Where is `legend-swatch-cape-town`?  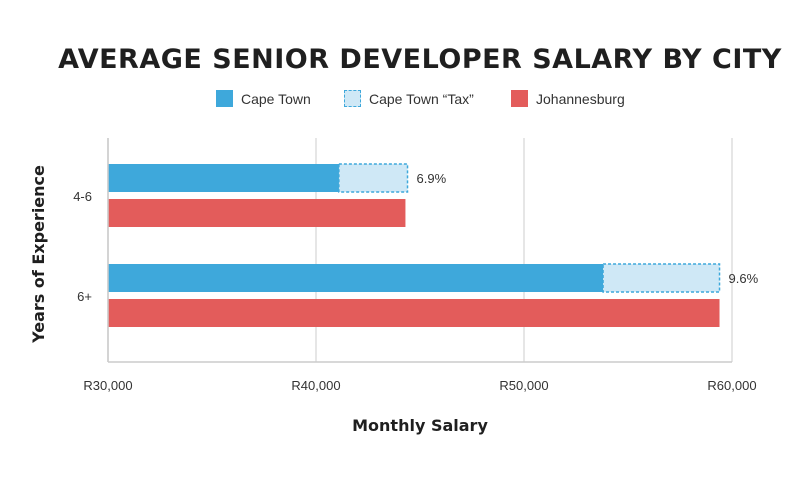 legend-swatch-cape-town is located at coordinates (224, 98).